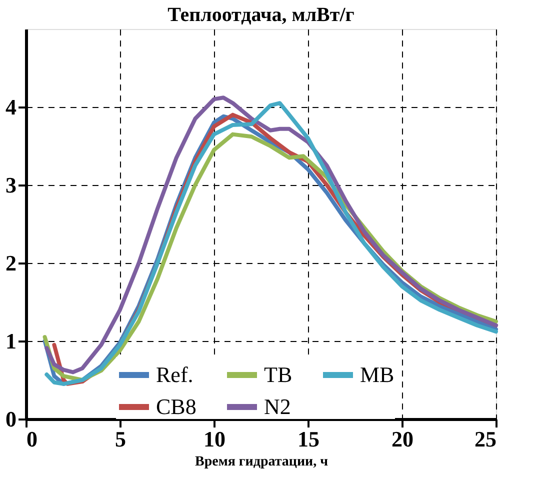 This screenshot has width=539, height=477. I want to click on x-tick-label: 5, so click(120, 439).